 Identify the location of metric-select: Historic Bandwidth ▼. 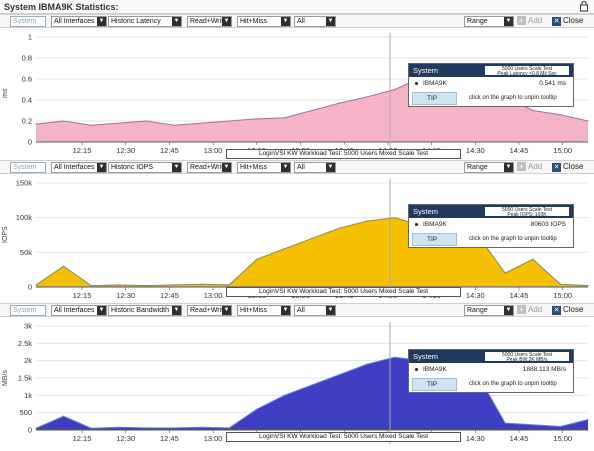
(145, 310).